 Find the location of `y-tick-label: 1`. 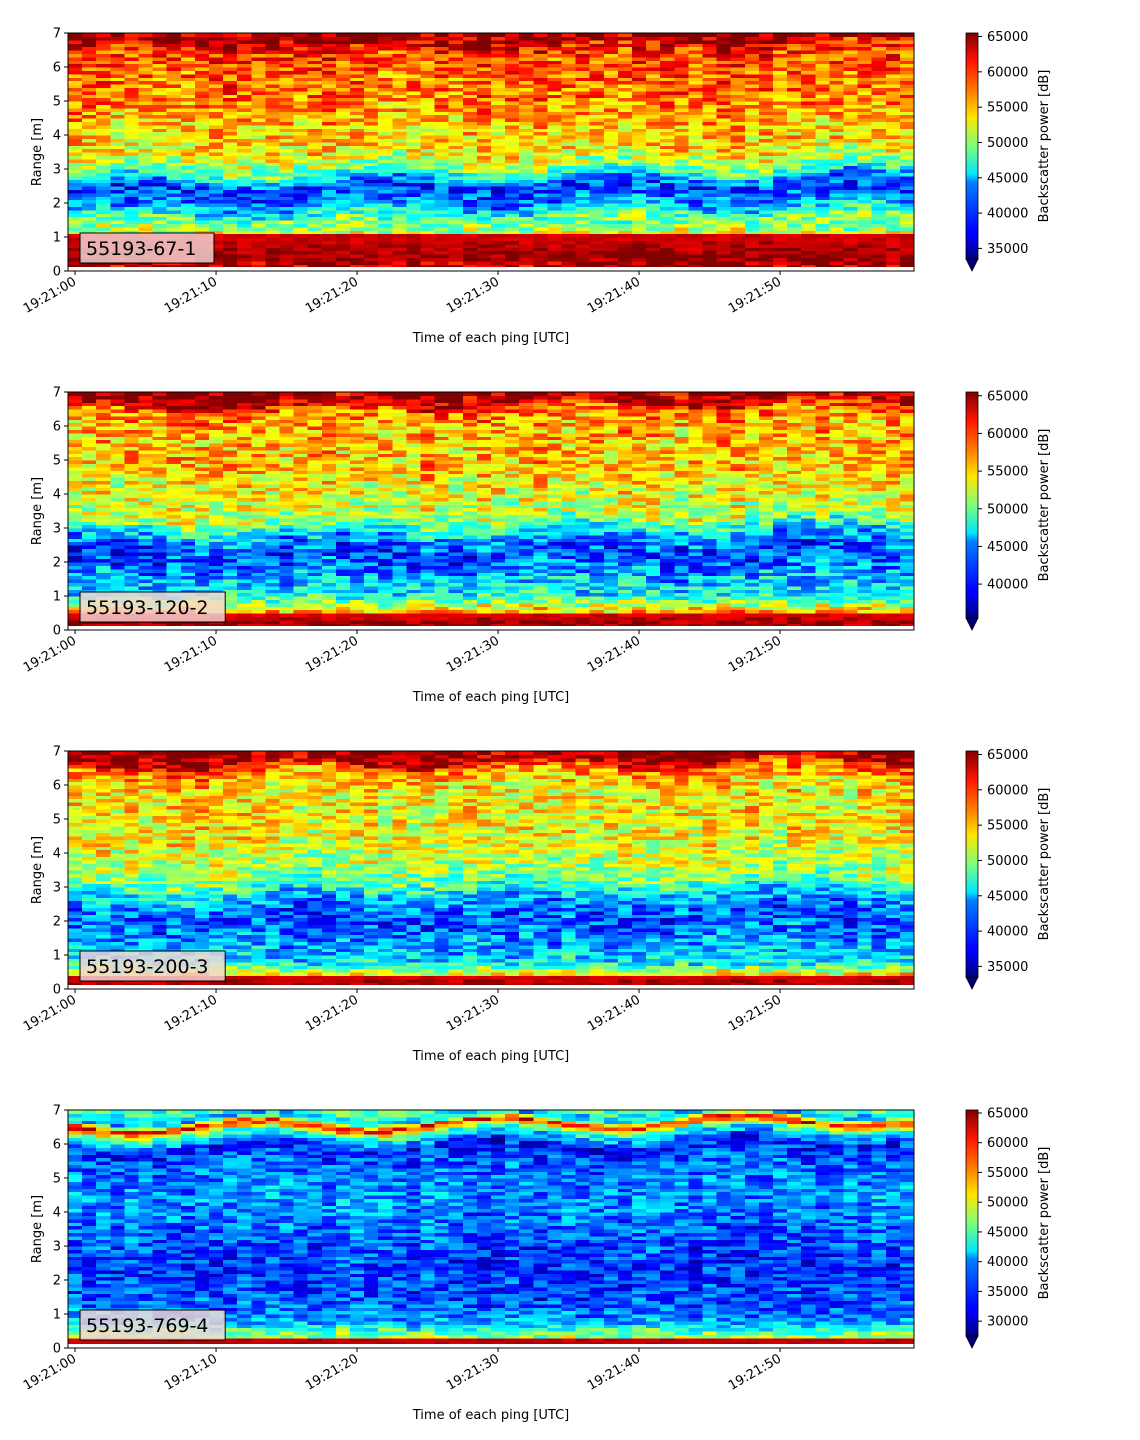

y-tick-label: 1 is located at coordinates (57, 238).